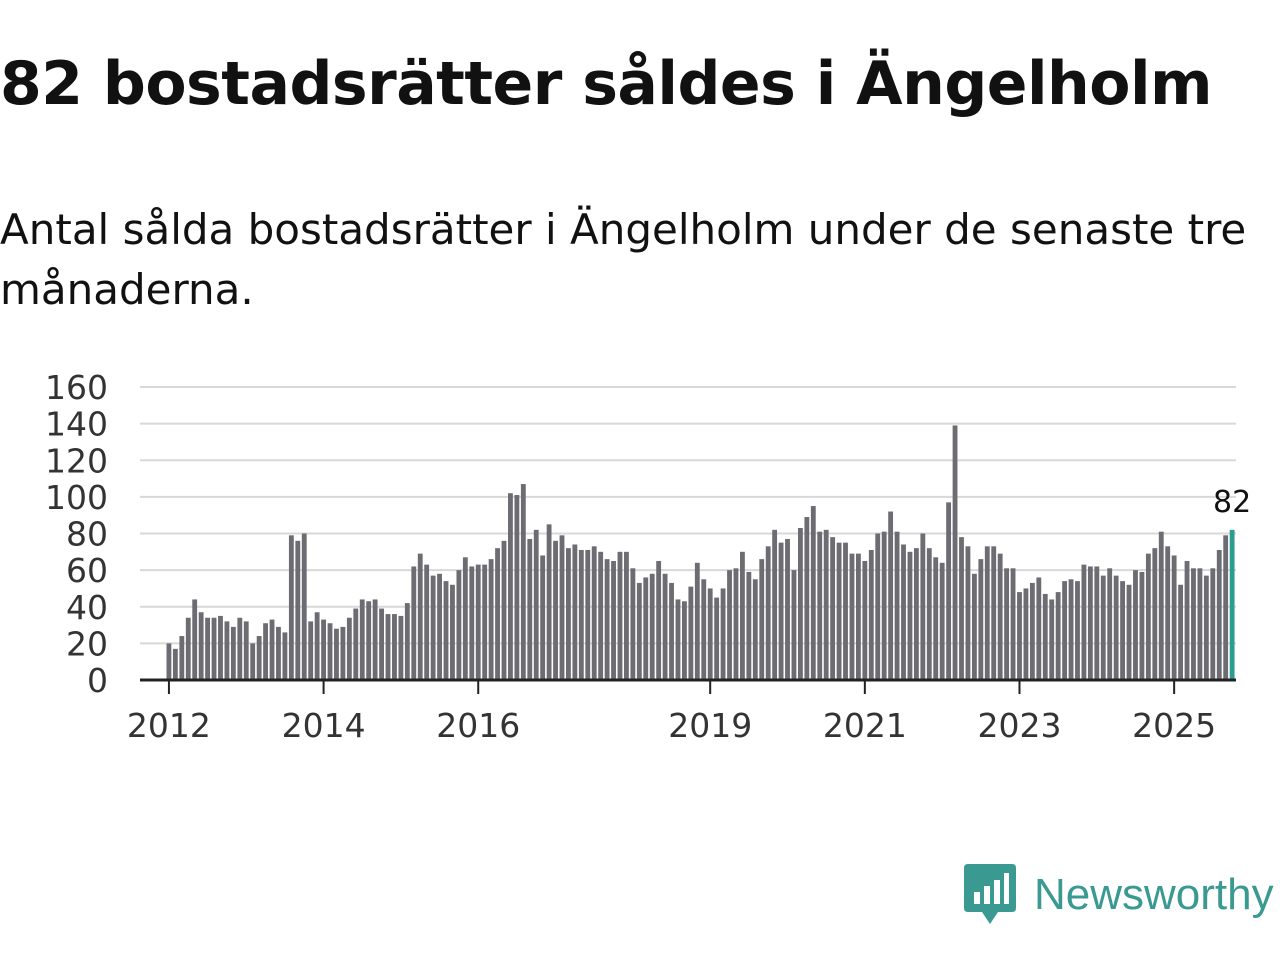 This screenshot has height=960, width=1280. Describe the element at coordinates (76, 460) in the screenshot. I see `y-tick-label: 120` at that location.